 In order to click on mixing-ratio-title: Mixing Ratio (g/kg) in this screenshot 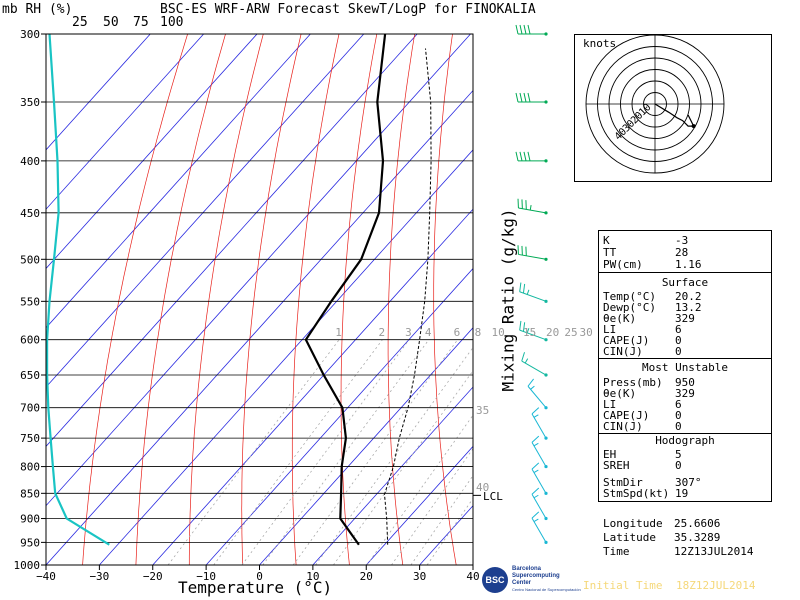, I will do `click(508, 300)`.